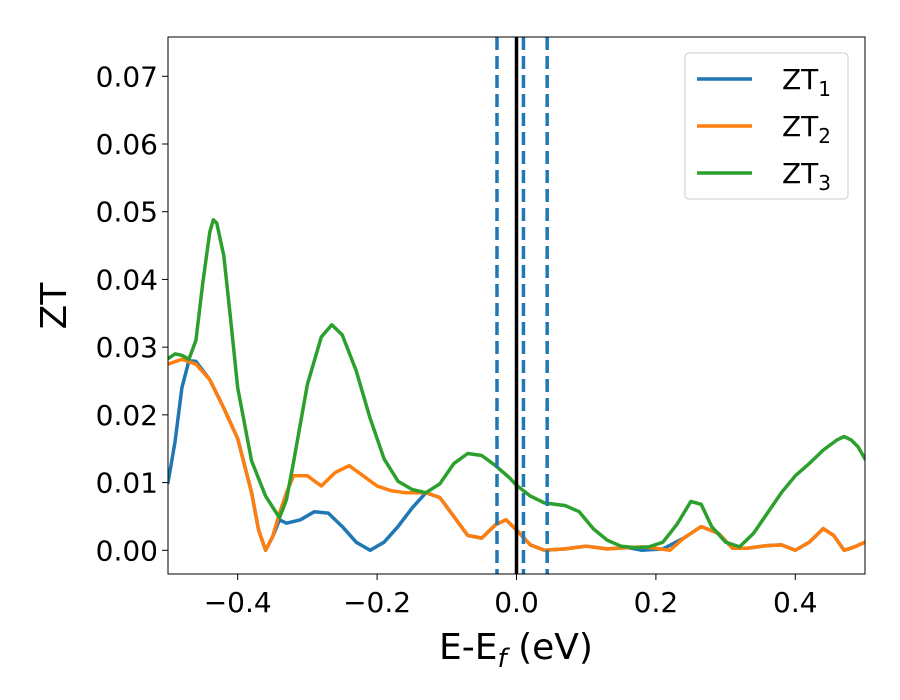  I want to click on x-axis-label: E-Ef (eV), so click(516, 650).